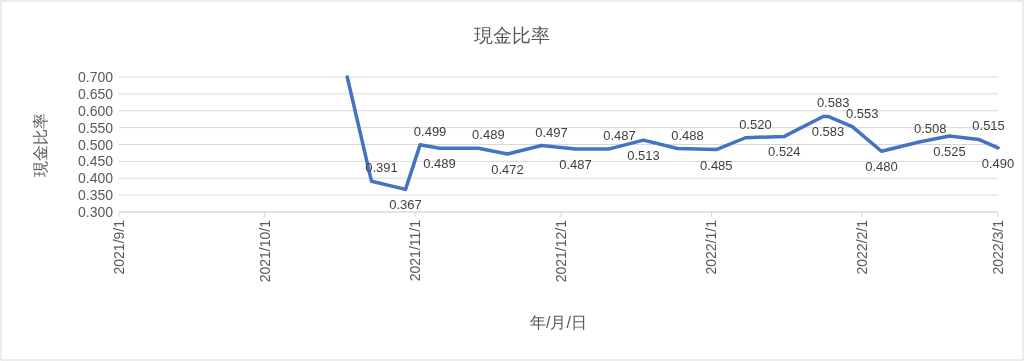 This screenshot has height=361, width=1024. Describe the element at coordinates (711, 247) in the screenshot. I see `x-tick-label: 2022/1/1` at that location.